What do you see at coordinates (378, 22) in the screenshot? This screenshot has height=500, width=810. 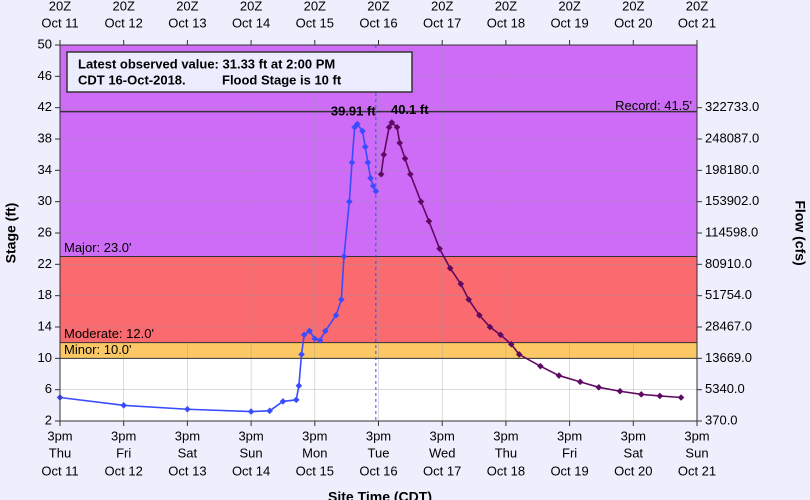 I see `x-top-date: Oct 16` at bounding box center [378, 22].